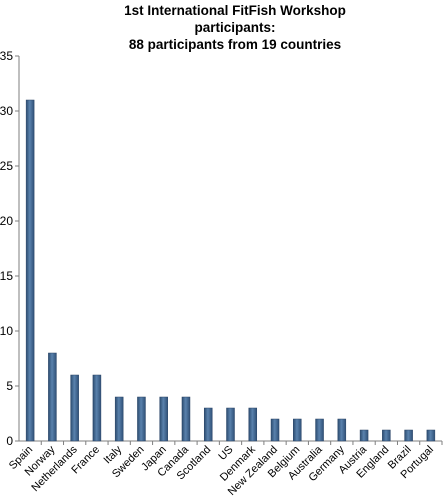 The image size is (446, 503). What do you see at coordinates (431, 435) in the screenshot?
I see `bar-portugal` at bounding box center [431, 435].